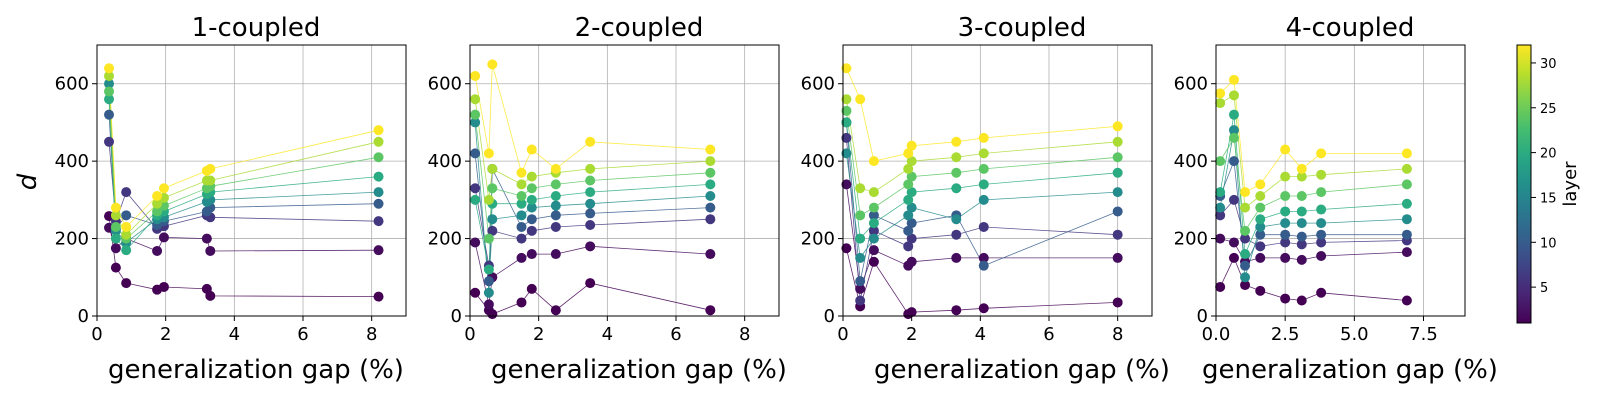  I want to click on subplot-title: 1-coupled, so click(256, 28).